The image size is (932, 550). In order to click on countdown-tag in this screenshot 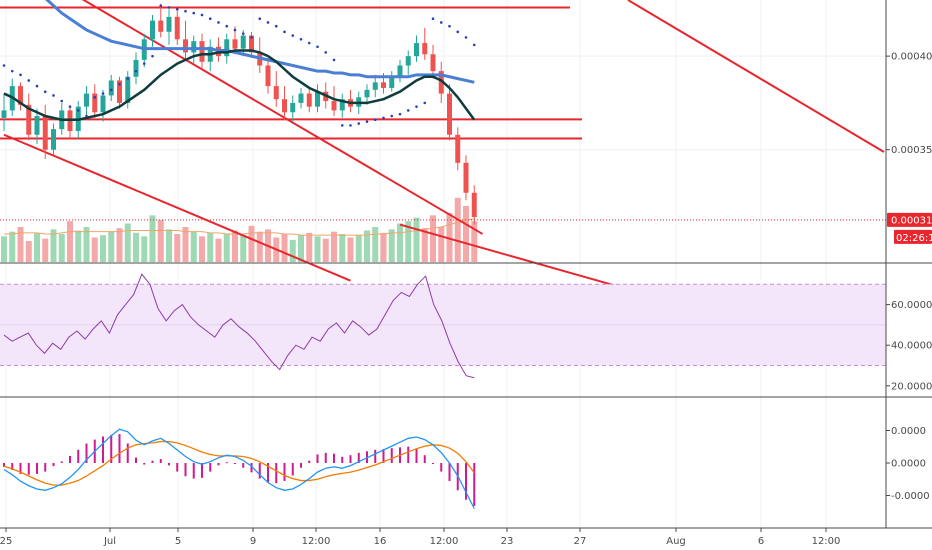, I will do `click(913, 236)`.